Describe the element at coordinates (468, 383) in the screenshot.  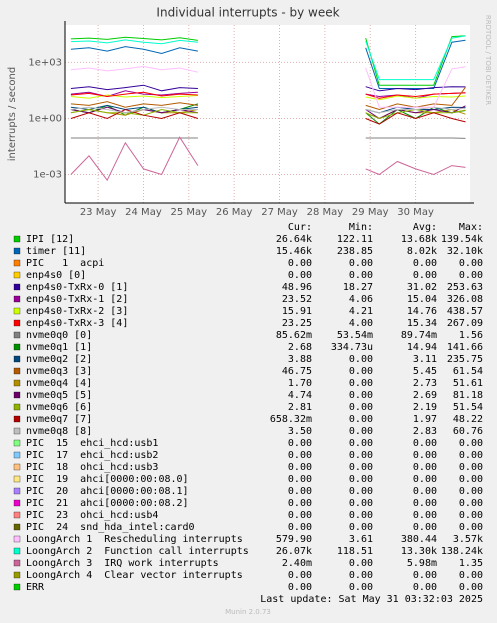
I see `legend-stat: 51.61` at that location.